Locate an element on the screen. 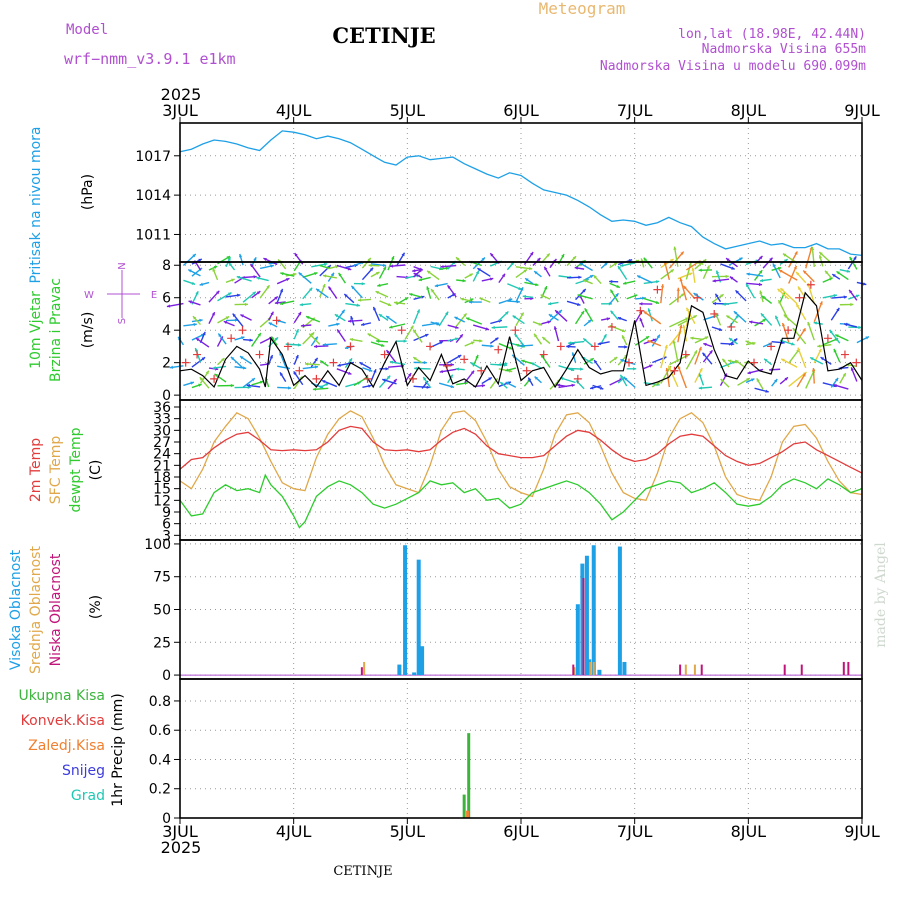  panel-frame is located at coordinates (521, 748).